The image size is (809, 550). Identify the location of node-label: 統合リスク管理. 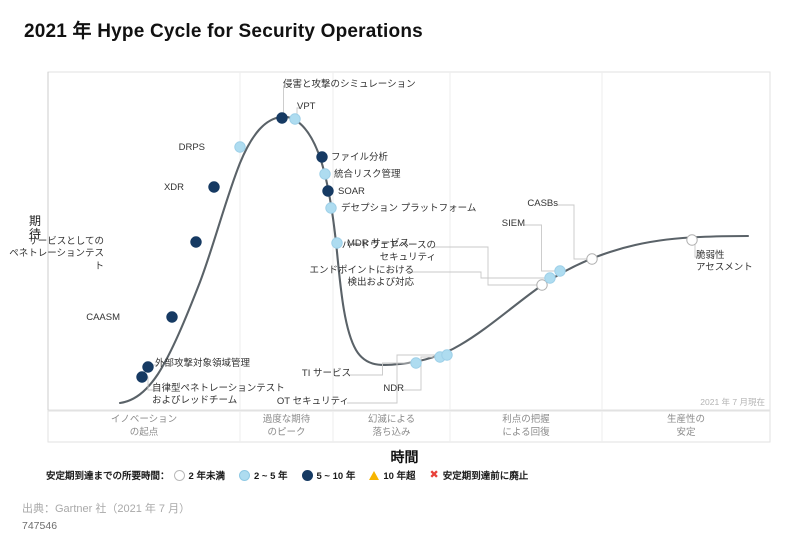
(367, 174).